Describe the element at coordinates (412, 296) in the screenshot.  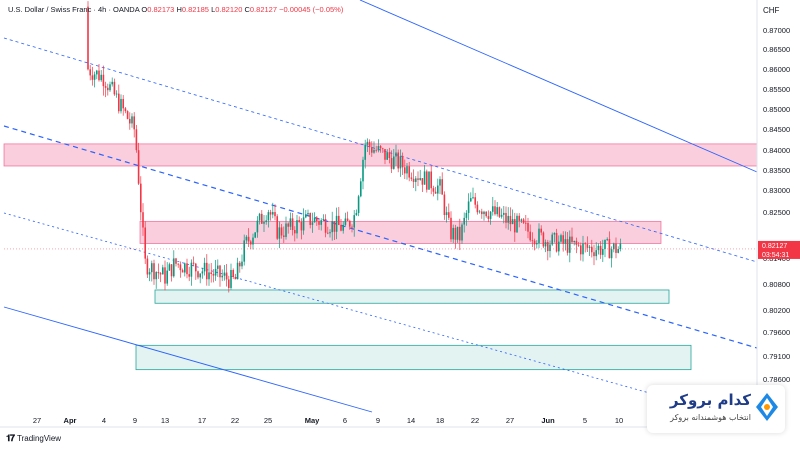
I see `support-mid-zone` at that location.